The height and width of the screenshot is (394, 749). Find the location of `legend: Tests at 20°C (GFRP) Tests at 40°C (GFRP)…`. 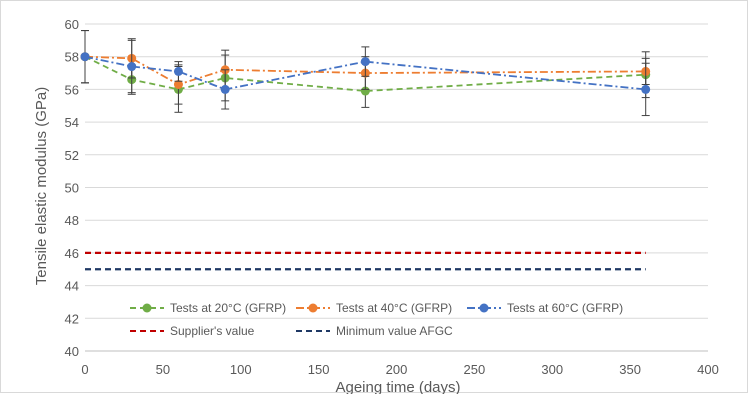

legend: Tests at 20°C (GFRP) Tests at 40°C (GFRP)… is located at coordinates (376, 319).